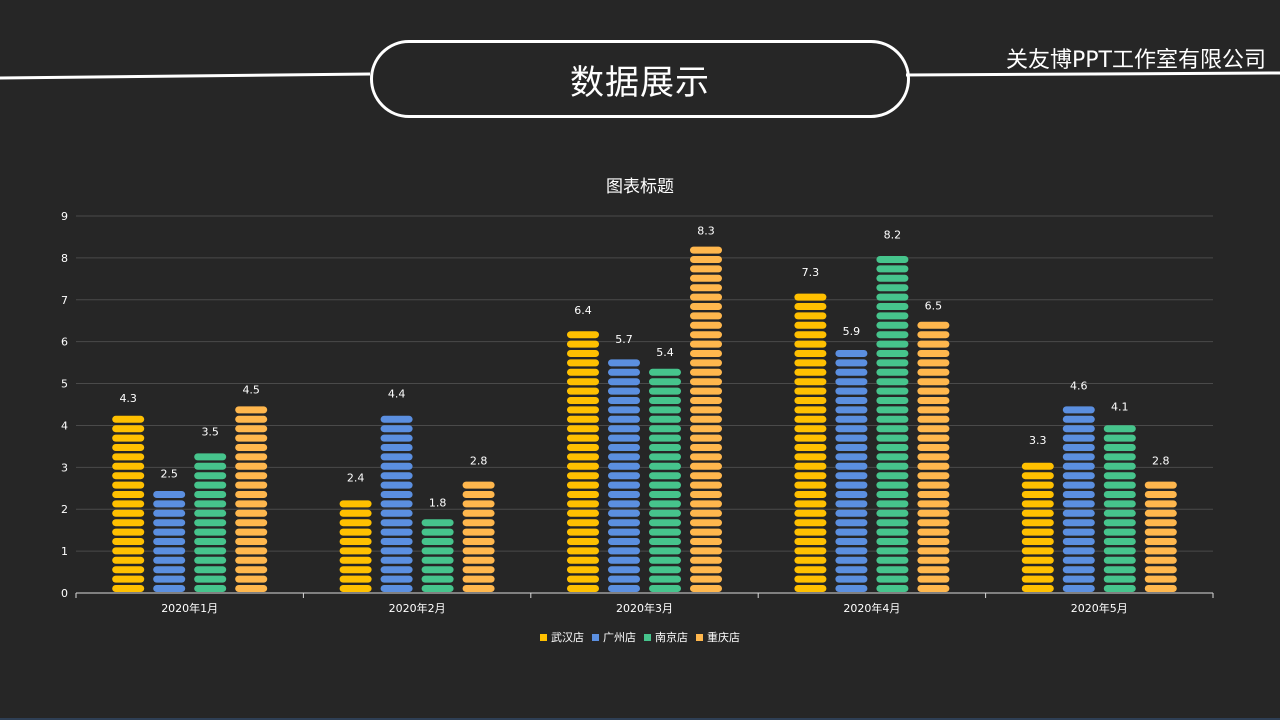  Describe the element at coordinates (1099, 608) in the screenshot. I see `x-tick-label: 2020年5月` at that location.